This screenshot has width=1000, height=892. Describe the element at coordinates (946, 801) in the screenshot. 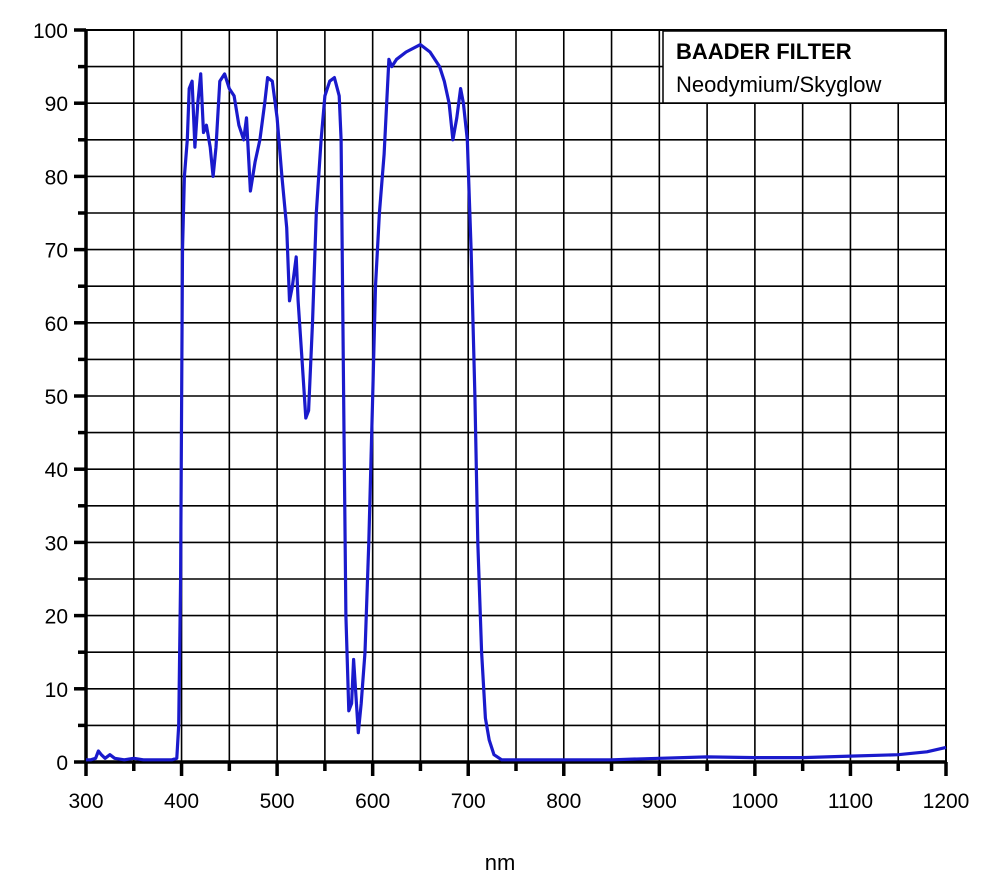

I see `x-tick-label: 1200` at that location.